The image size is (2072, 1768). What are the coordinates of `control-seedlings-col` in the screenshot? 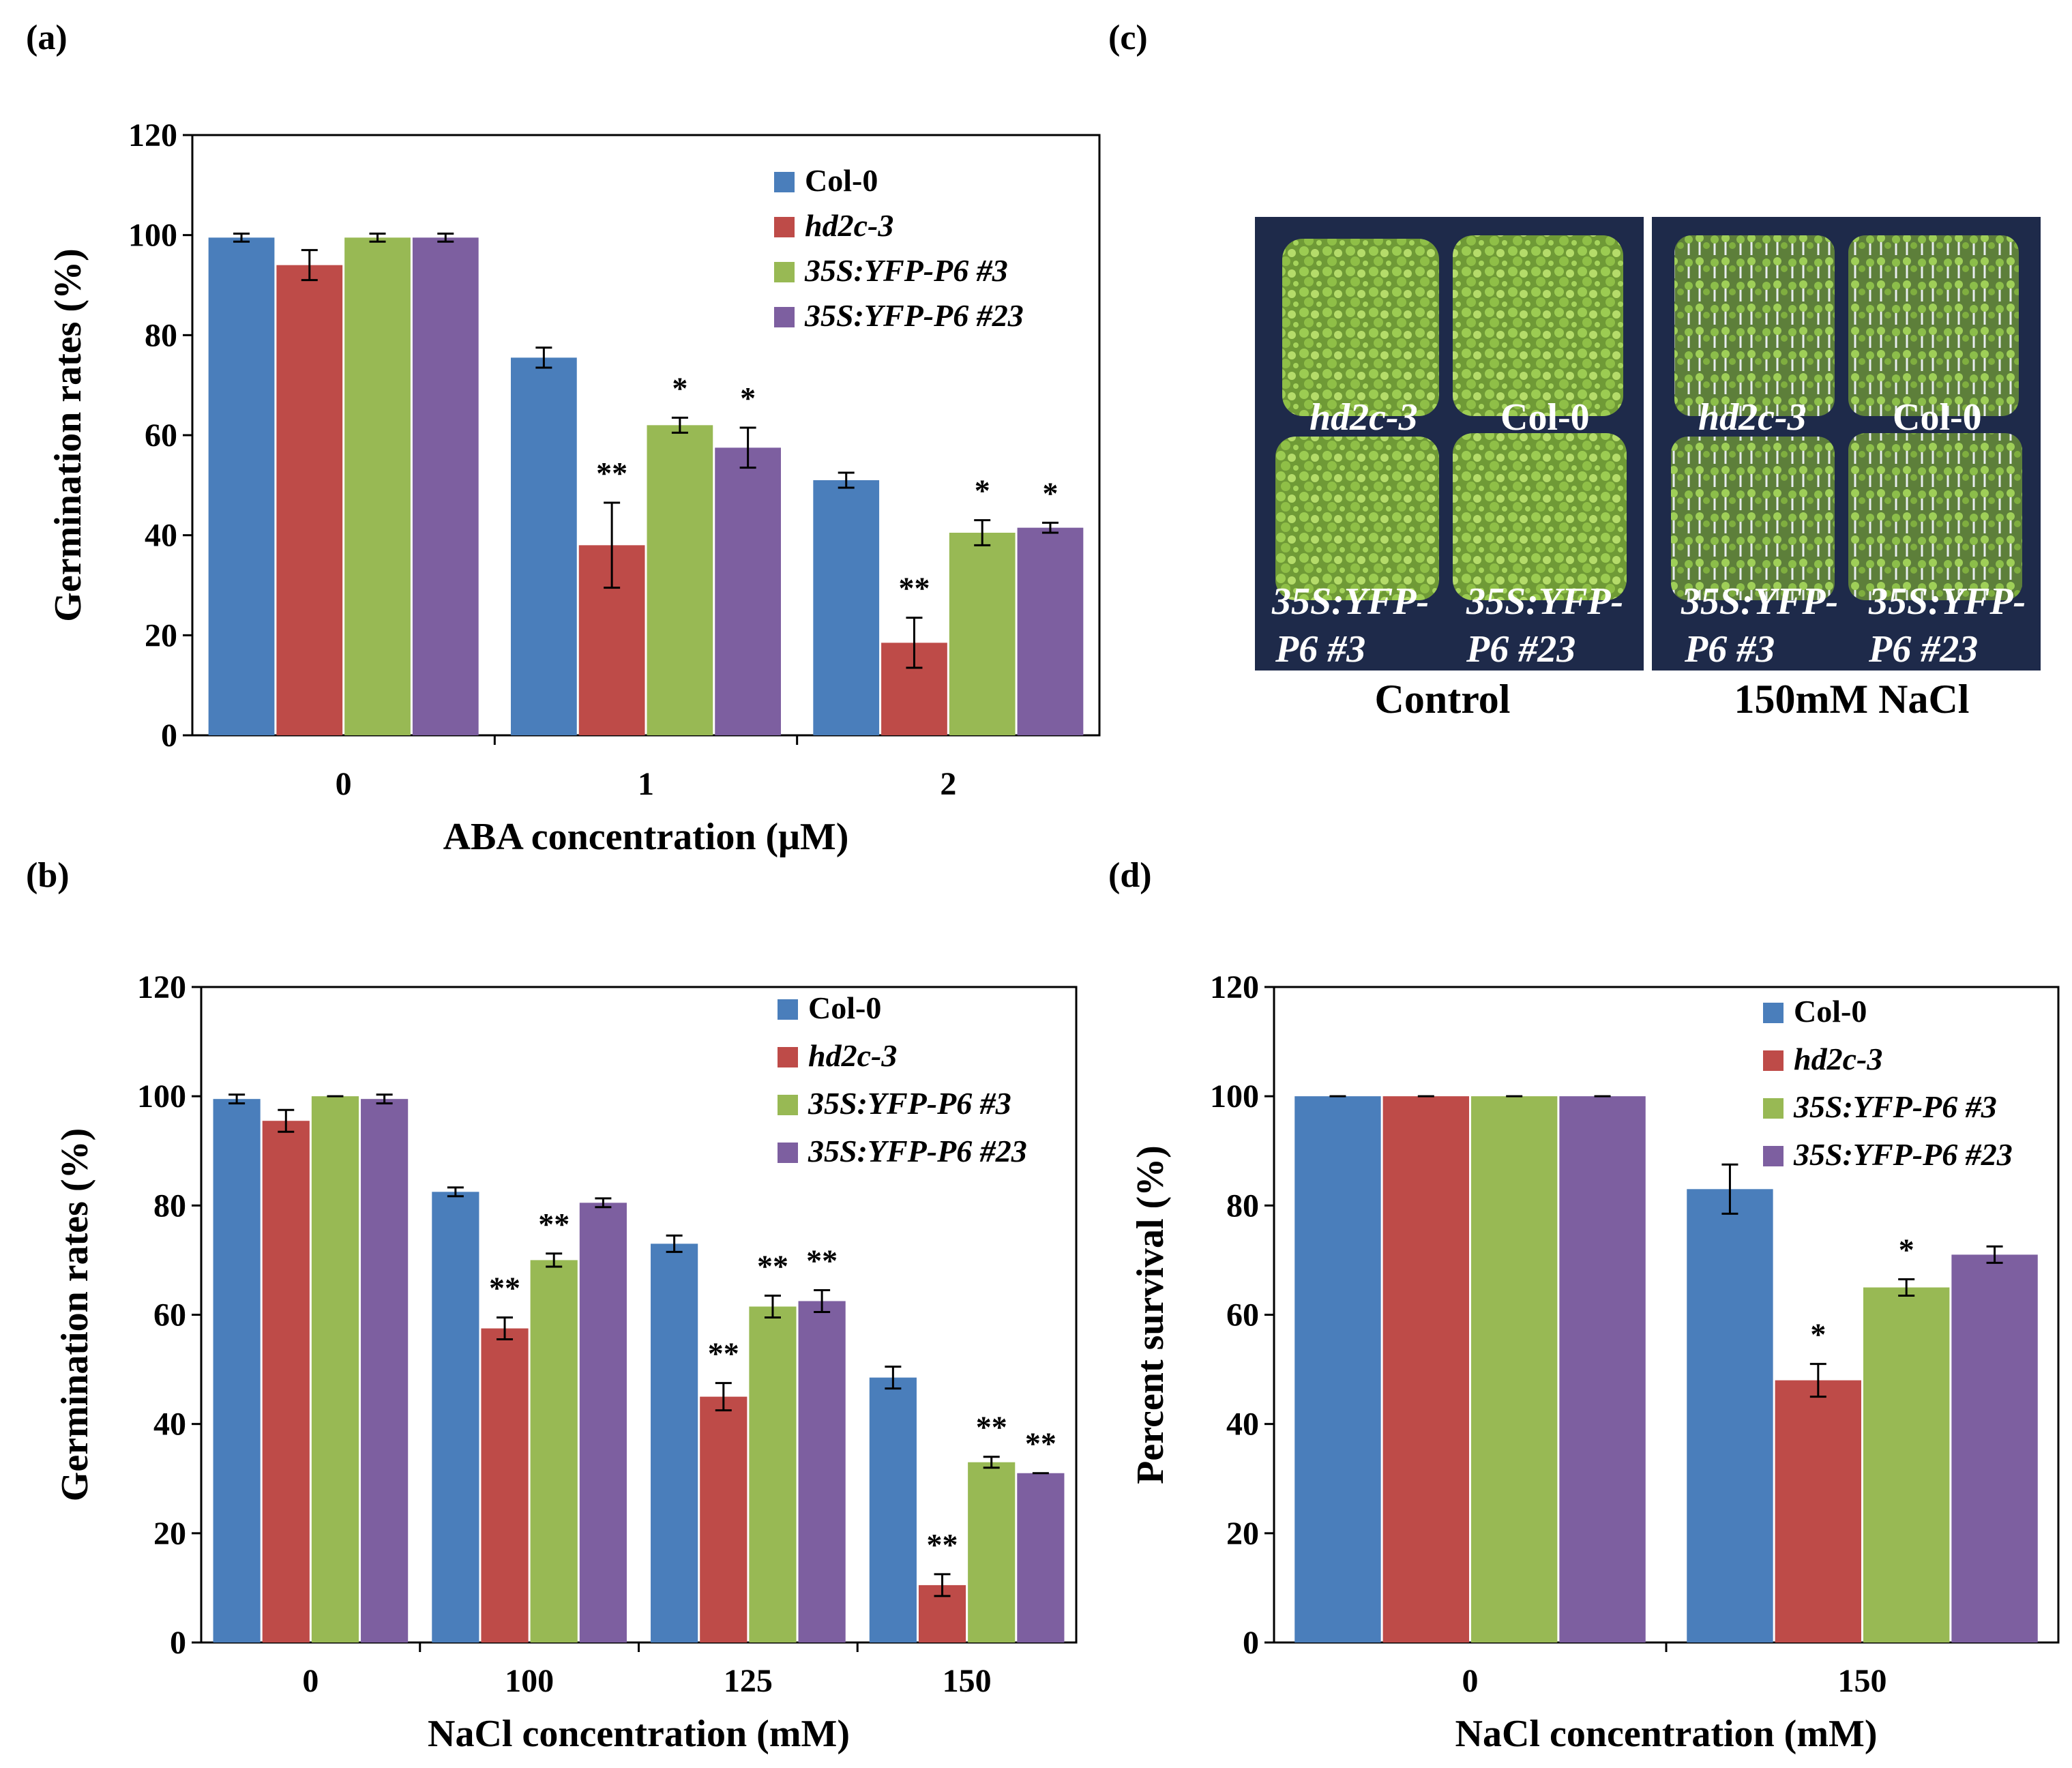 It's located at (1538, 325).